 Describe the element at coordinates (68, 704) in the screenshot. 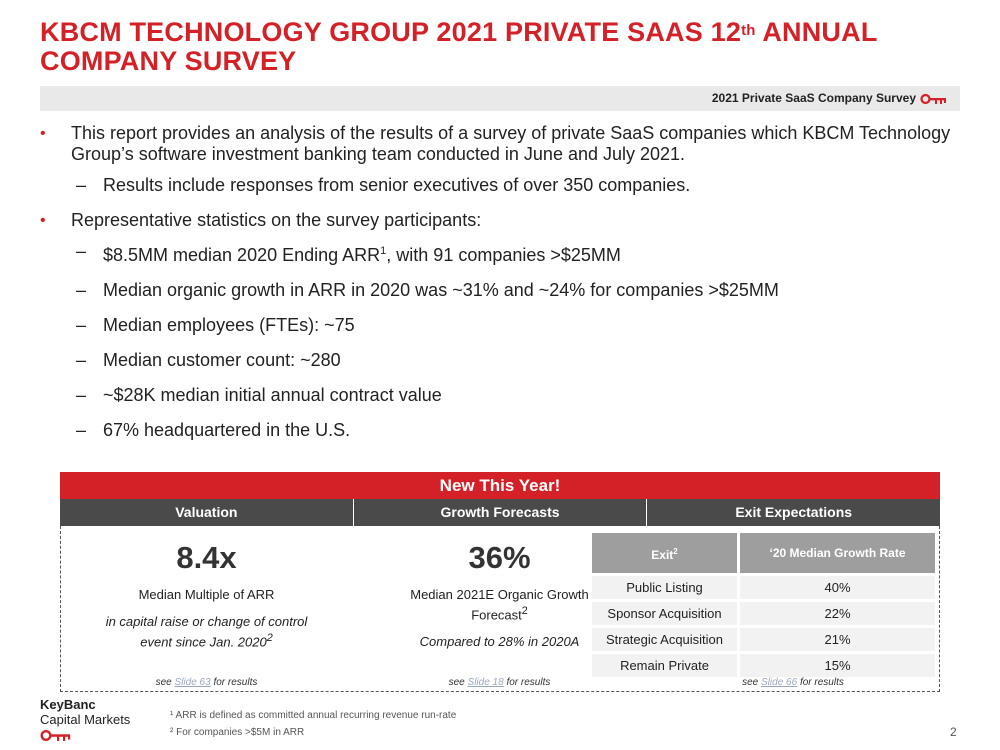

I see `logo-line1: KeyBanc` at that location.